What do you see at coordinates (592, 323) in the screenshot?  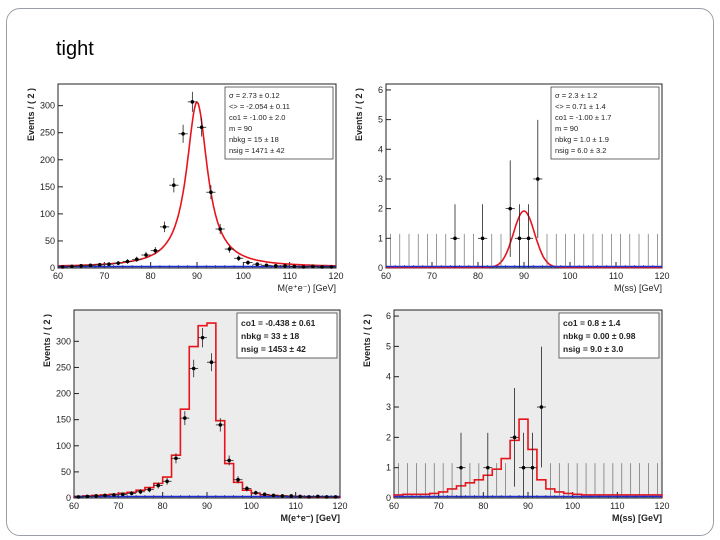 I see `stats-line: co1 = 0.8 ± 1.4` at bounding box center [592, 323].